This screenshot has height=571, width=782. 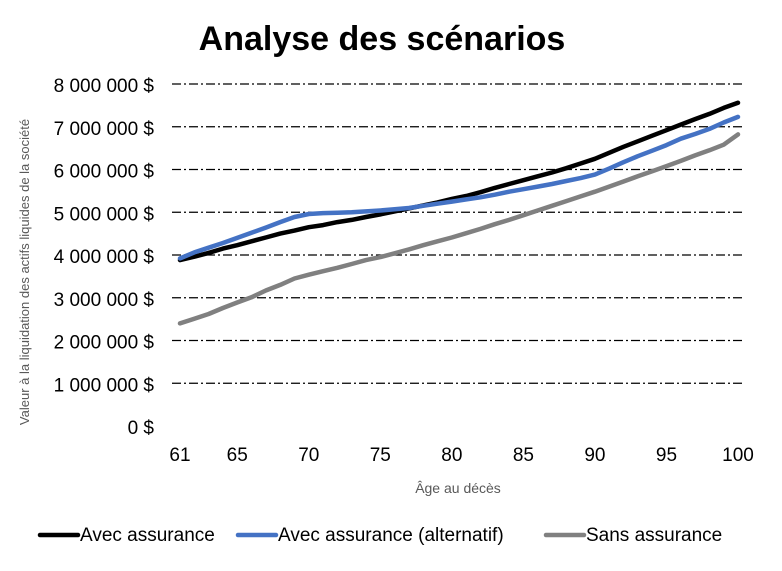 I want to click on x-tick-label: 75, so click(x=380, y=455).